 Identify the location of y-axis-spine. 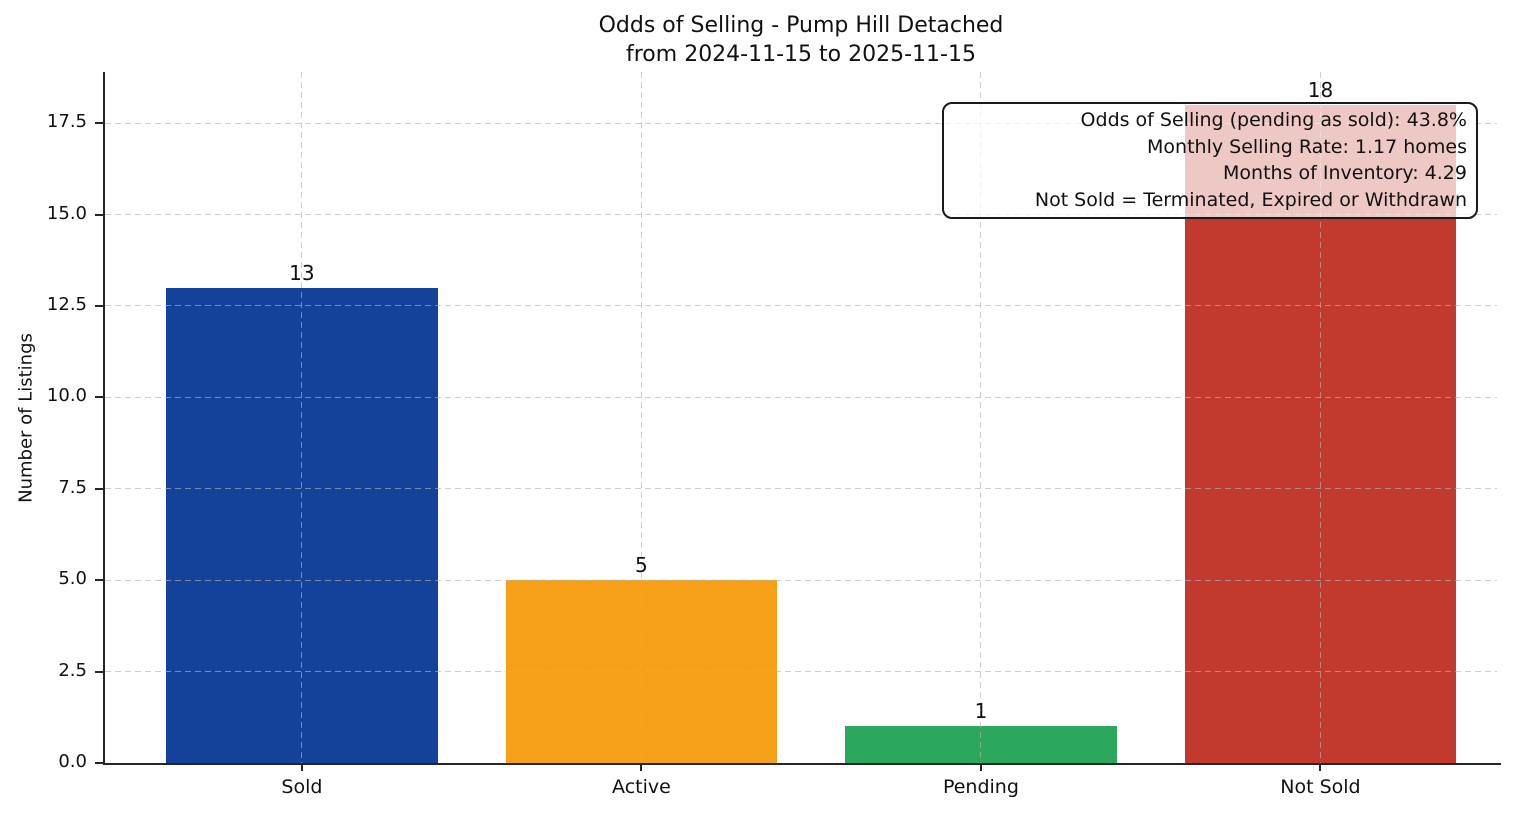
(104, 418).